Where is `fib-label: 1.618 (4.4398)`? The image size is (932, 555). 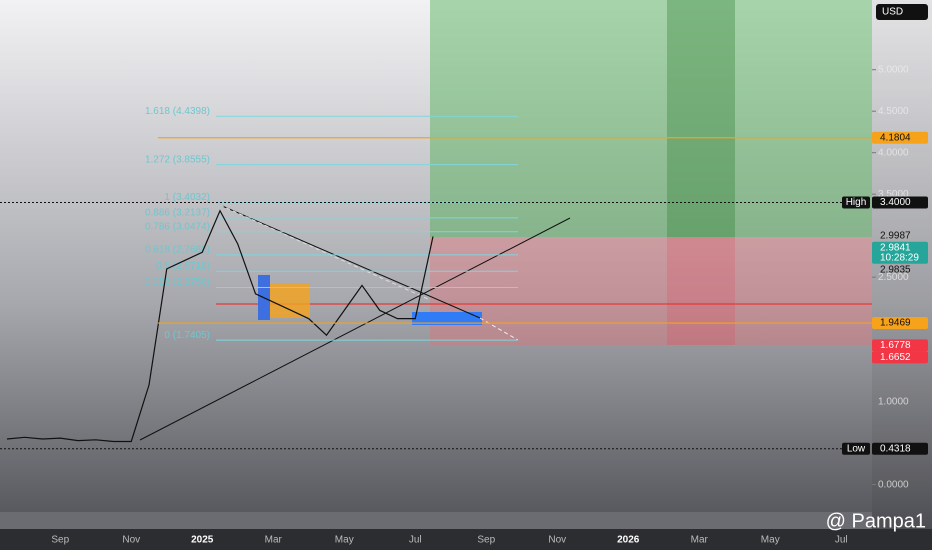 fib-label: 1.618 (4.4398) is located at coordinates (177, 111).